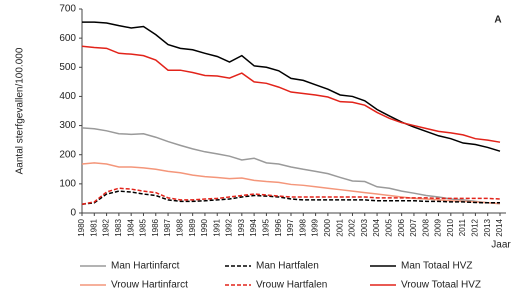 This screenshot has width=526, height=298. I want to click on x-tick-label: 1990, so click(204, 227).